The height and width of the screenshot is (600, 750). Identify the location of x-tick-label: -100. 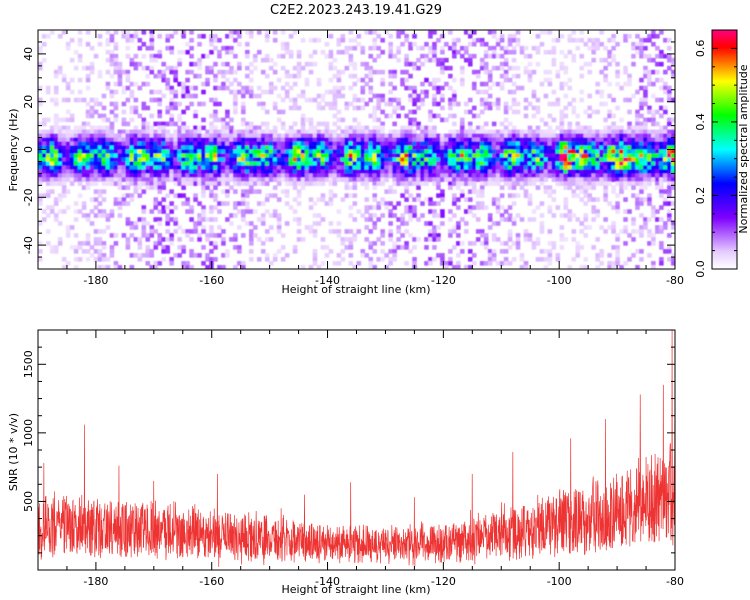
(559, 280).